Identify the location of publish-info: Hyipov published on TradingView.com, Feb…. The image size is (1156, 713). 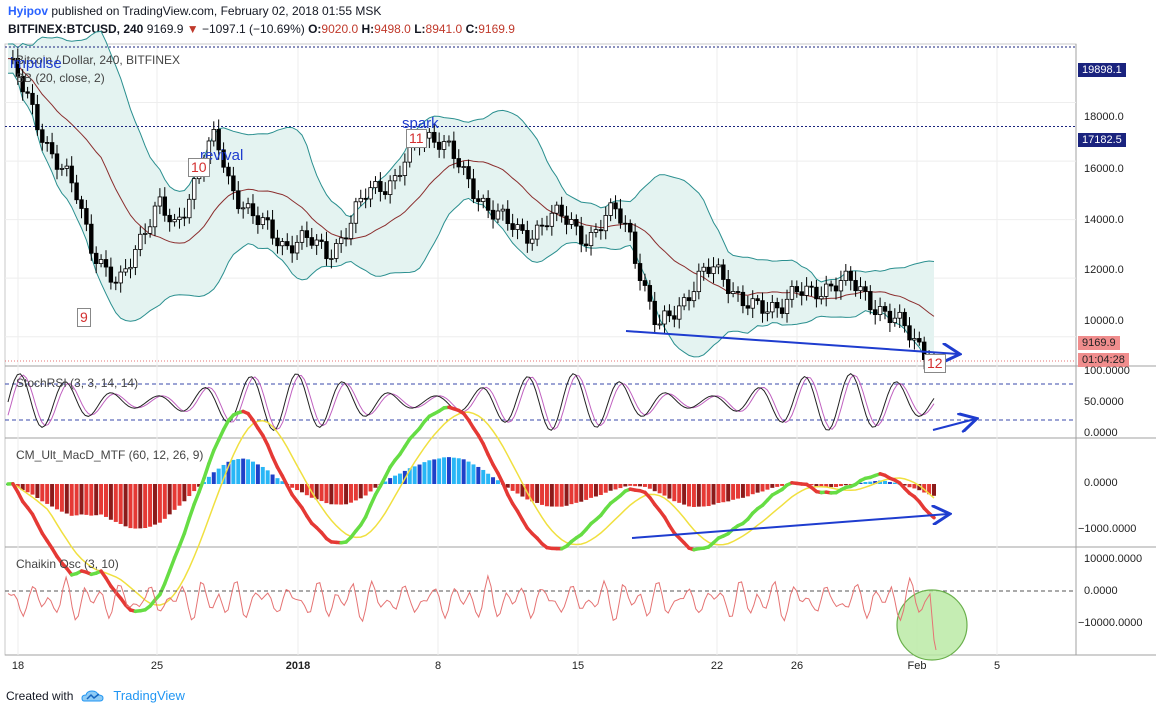
(194, 11).